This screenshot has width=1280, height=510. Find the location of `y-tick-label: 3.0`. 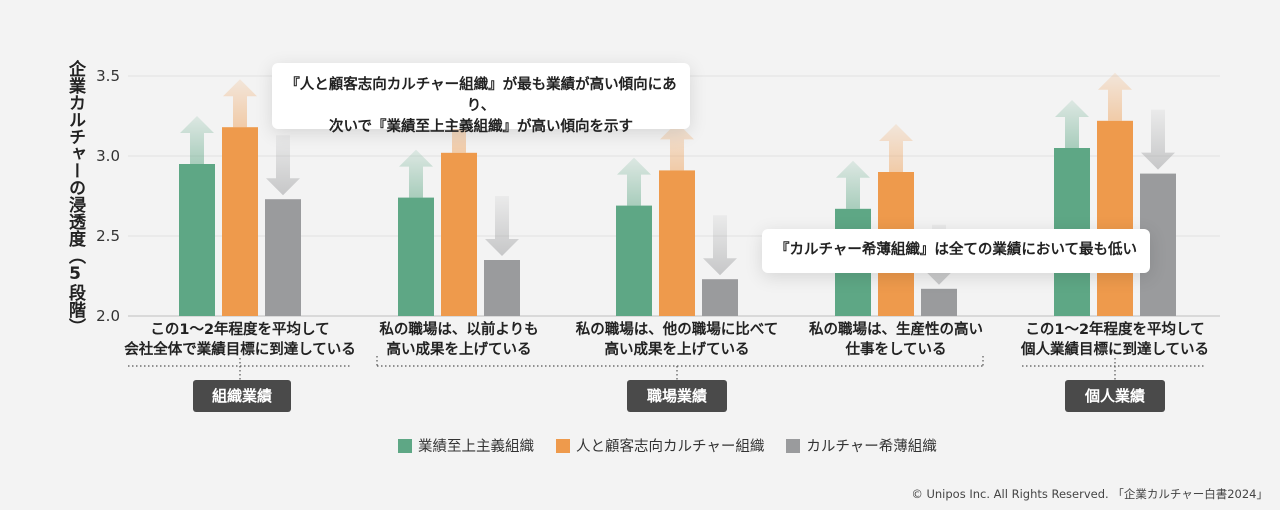

y-tick-label: 3.0 is located at coordinates (108, 156).